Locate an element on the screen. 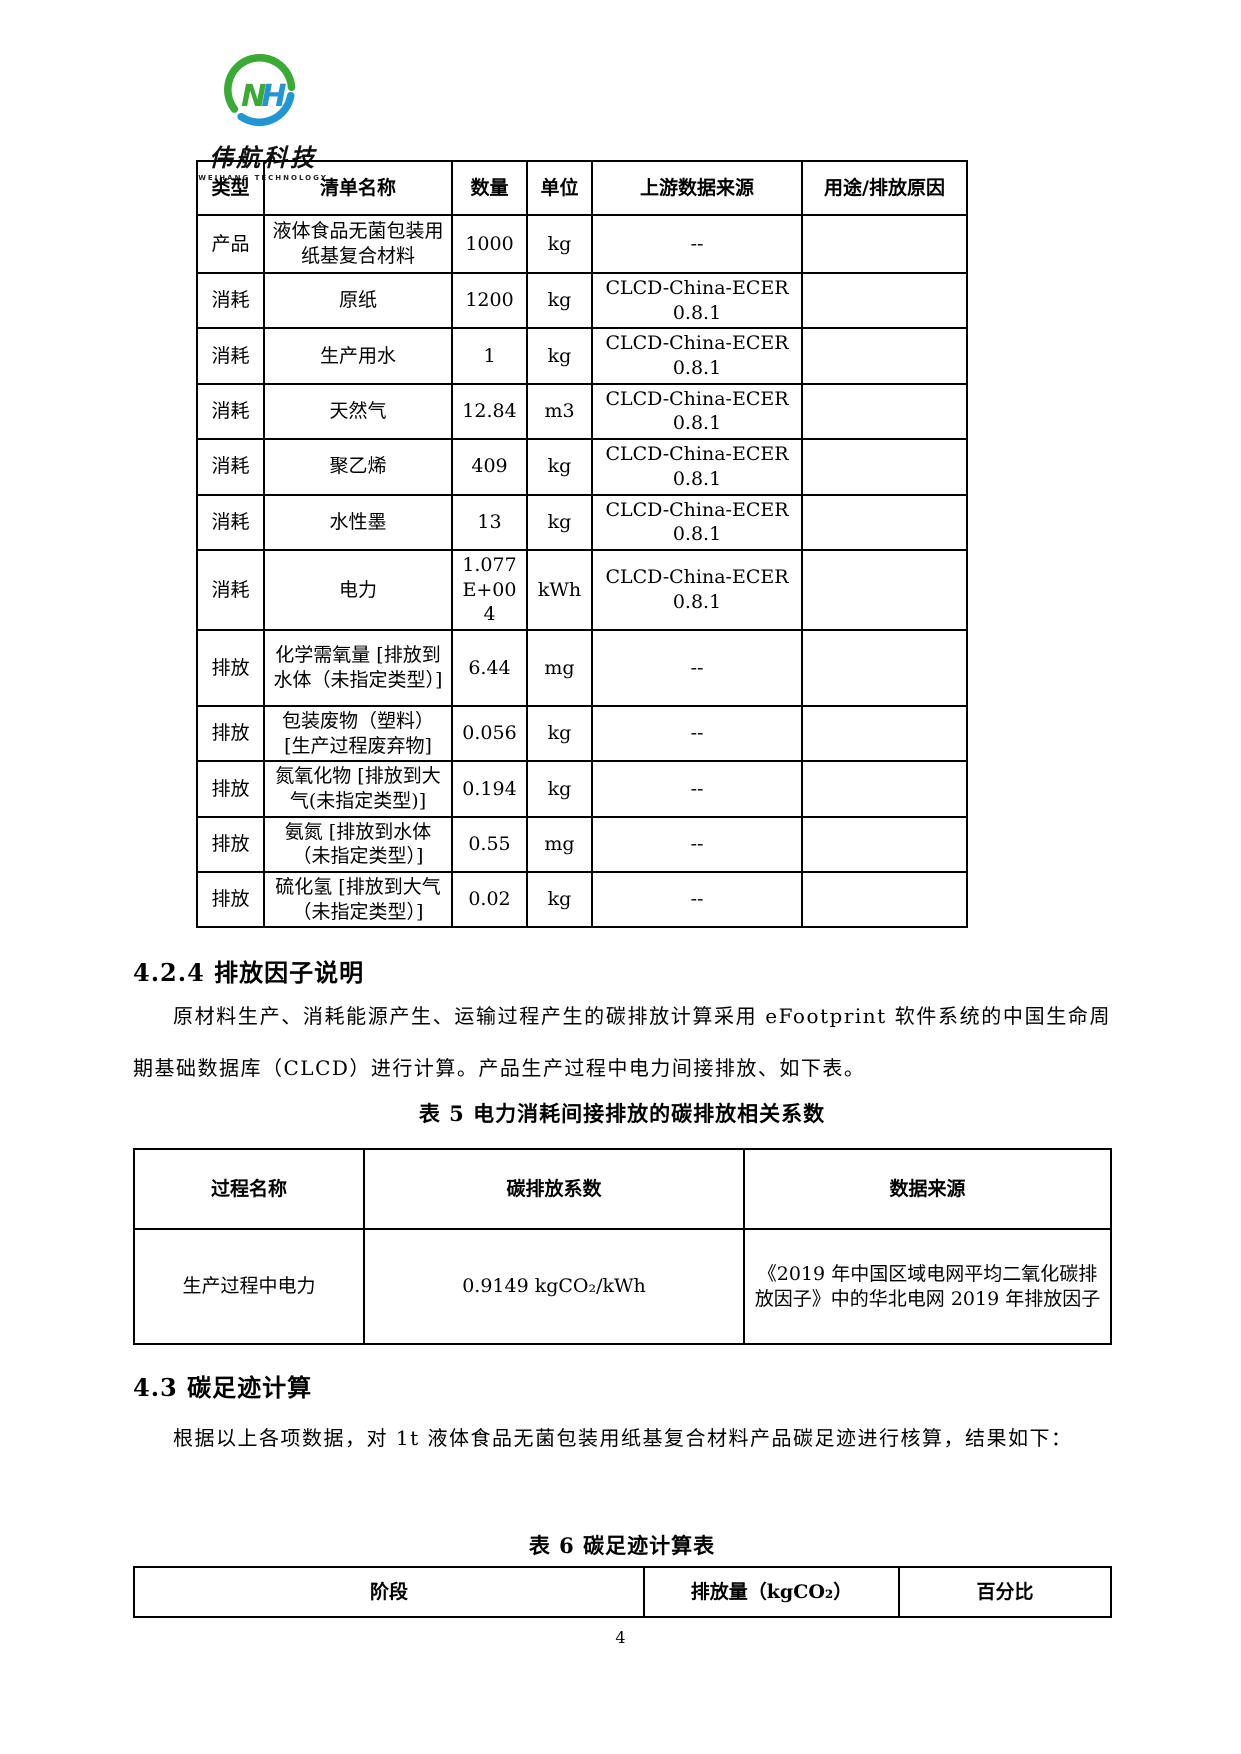 The image size is (1241, 1754). col-header-process: 过程名称 is located at coordinates (249, 1189).